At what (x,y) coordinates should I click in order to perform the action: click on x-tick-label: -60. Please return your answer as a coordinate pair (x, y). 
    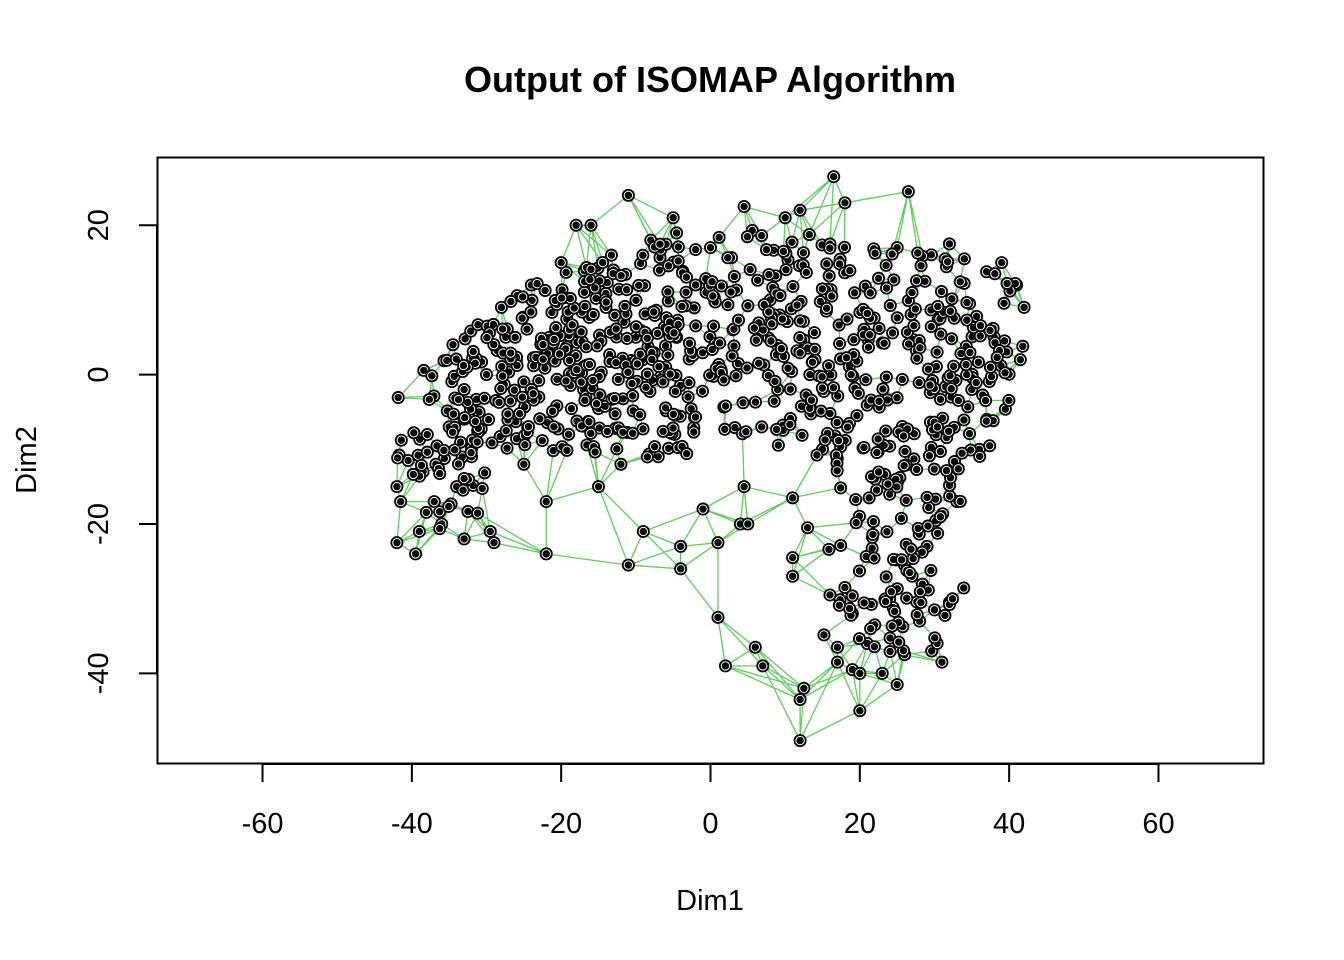
    Looking at the image, I should click on (263, 824).